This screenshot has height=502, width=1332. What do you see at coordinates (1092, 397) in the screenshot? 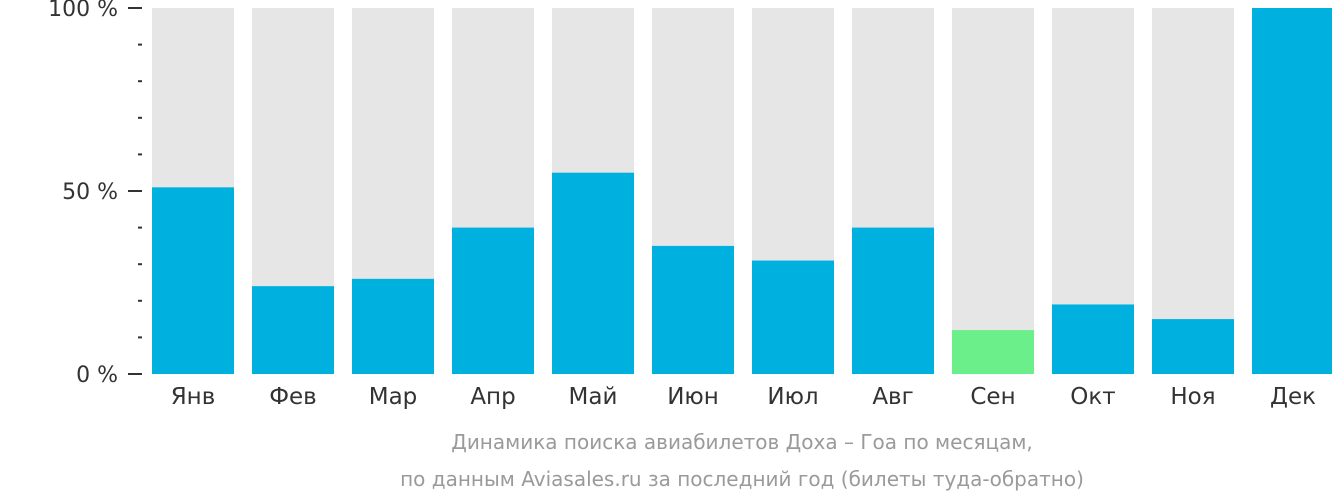
I see `x-tick-label: Окт` at bounding box center [1092, 397].